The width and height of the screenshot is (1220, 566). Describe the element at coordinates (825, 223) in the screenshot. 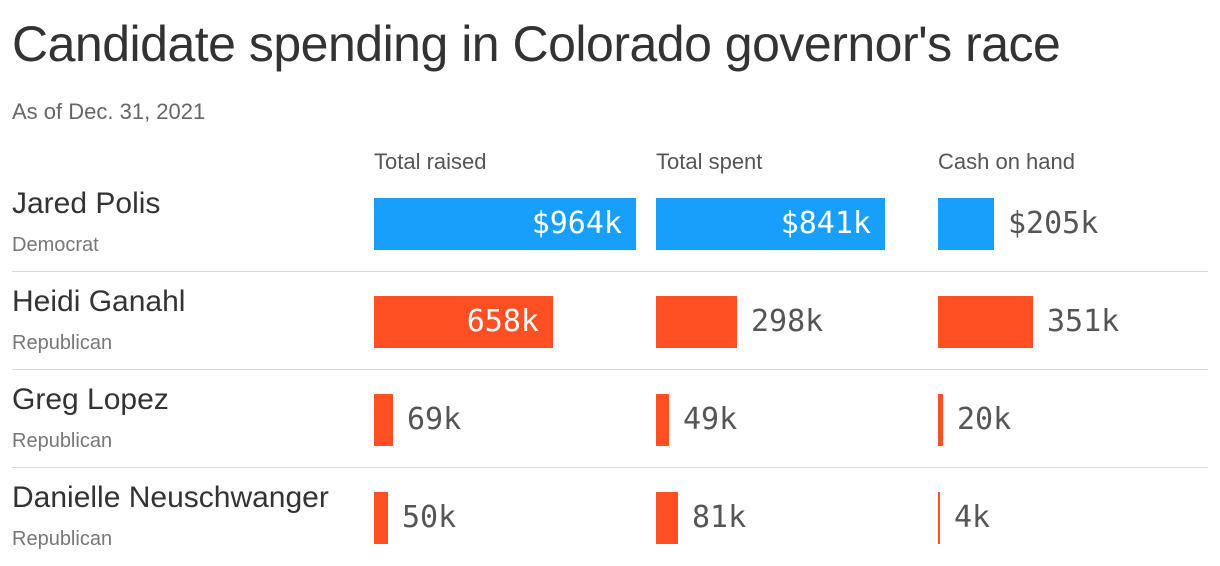

I see `data-label-total-spent: $841k` at that location.